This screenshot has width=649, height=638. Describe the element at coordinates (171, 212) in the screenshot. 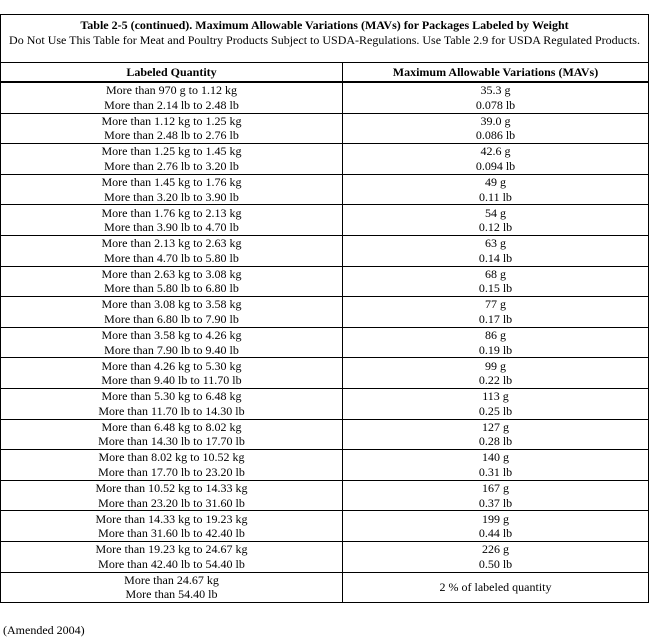

I see `labeled-quantity-cell-line: More than 1.76 kg to 2.13 kg` at that location.